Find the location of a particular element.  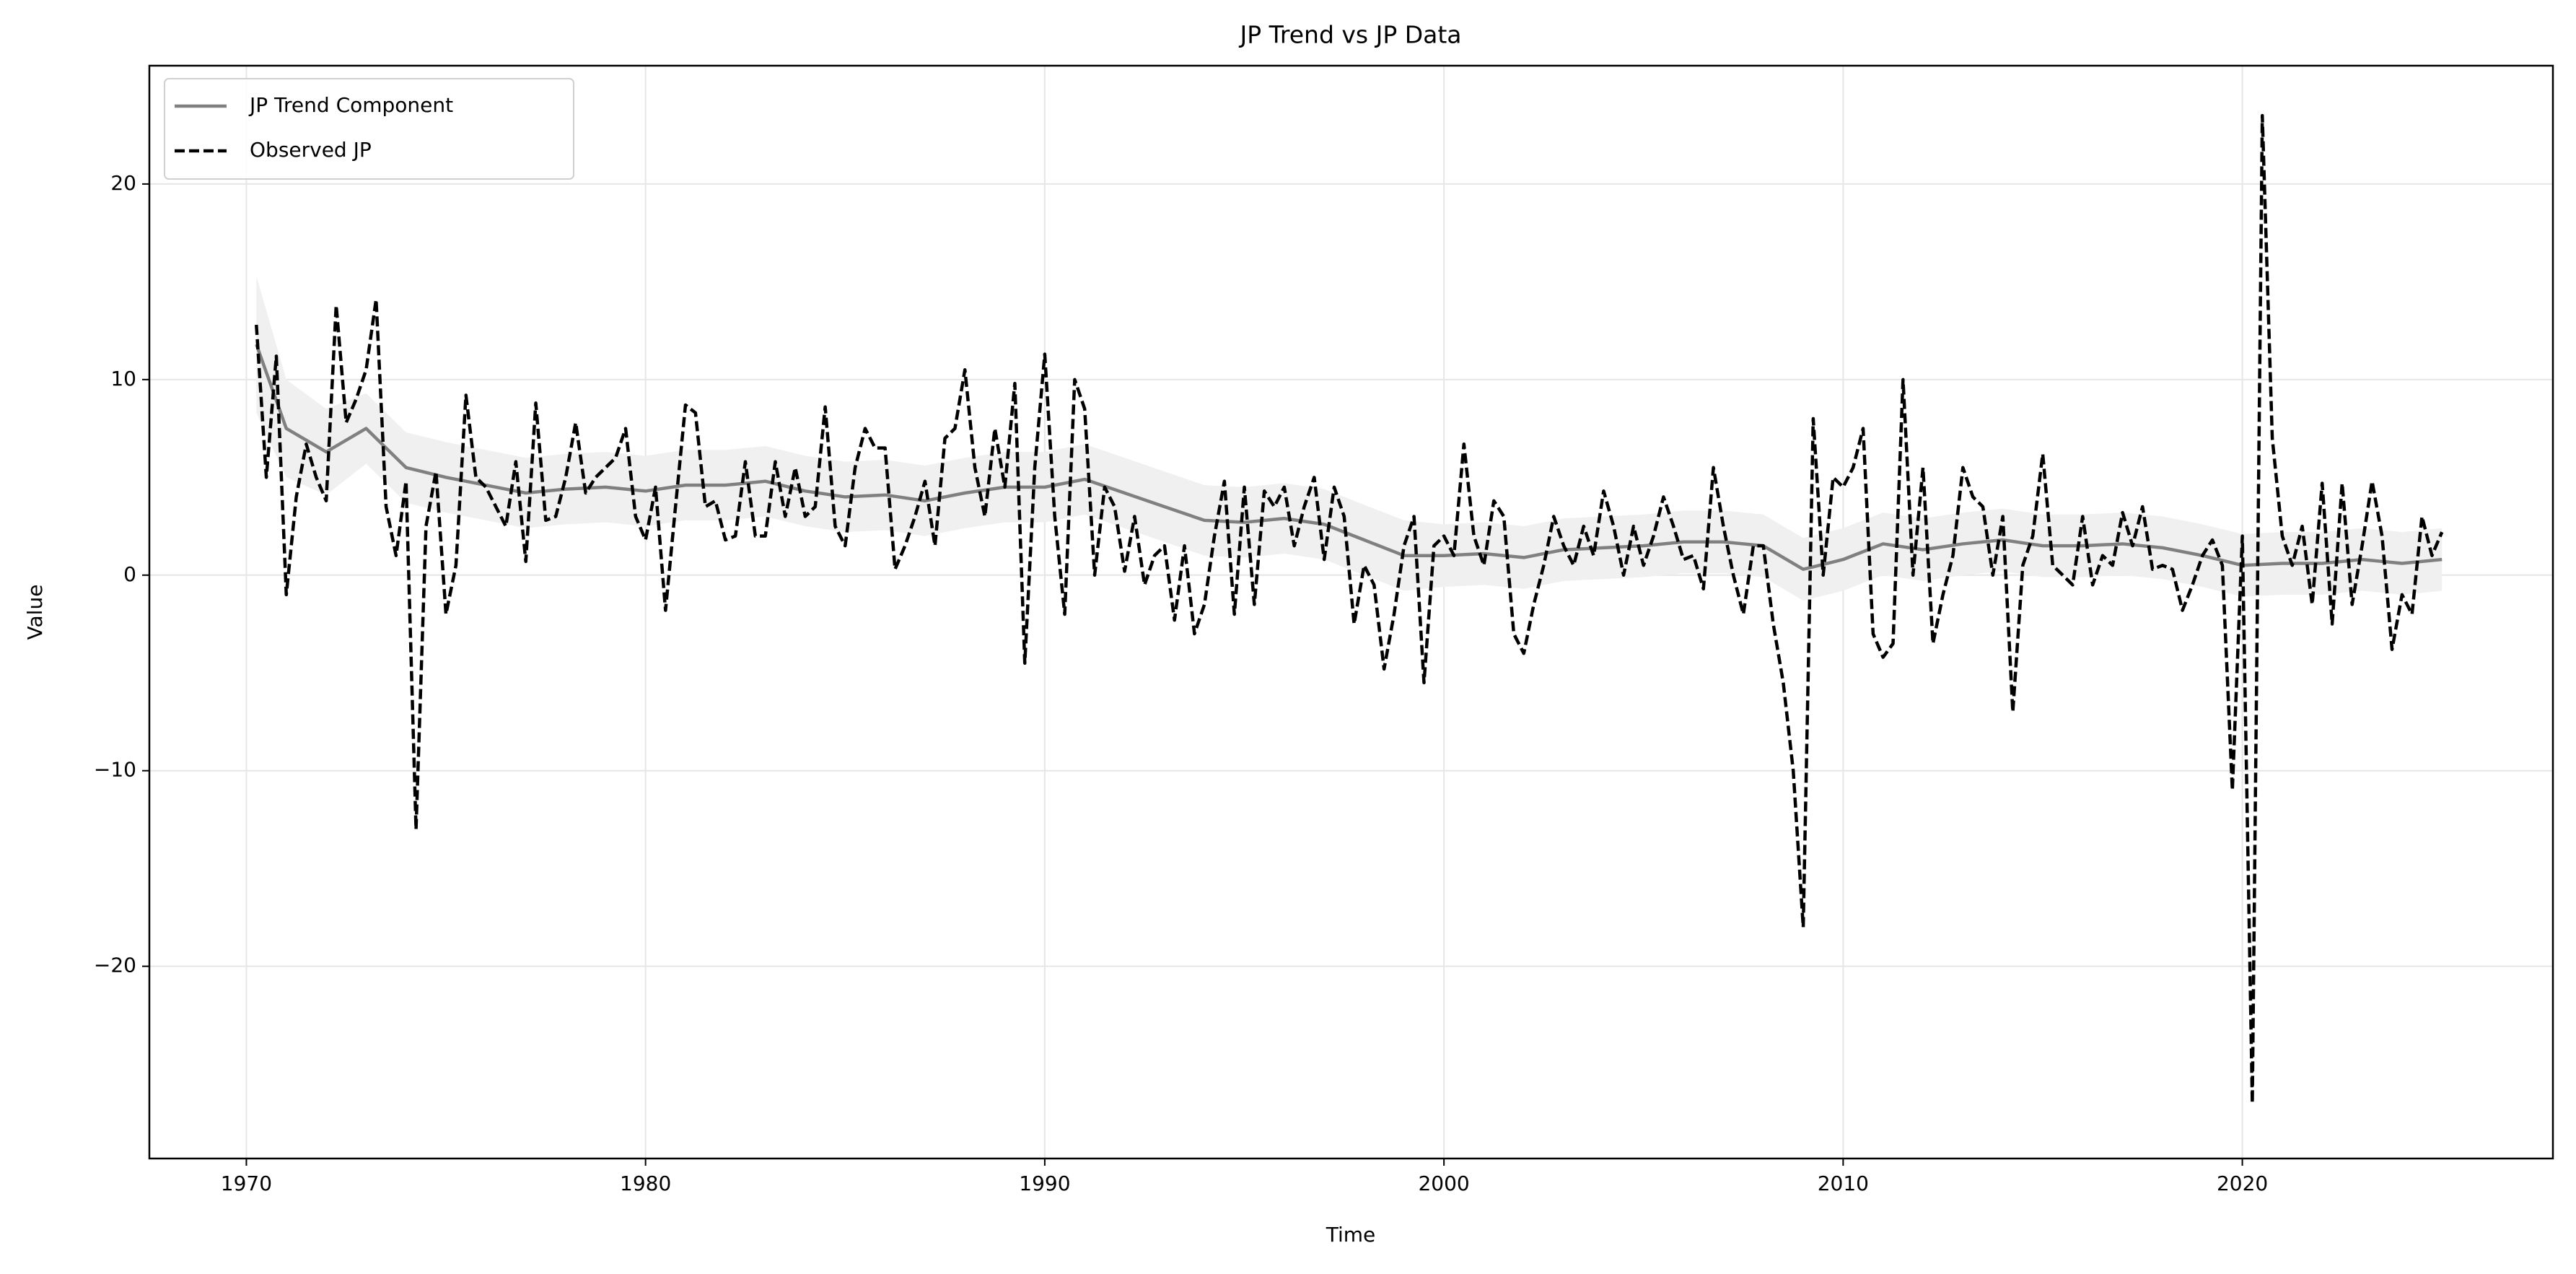

x-axis-label: Time is located at coordinates (1351, 1235).